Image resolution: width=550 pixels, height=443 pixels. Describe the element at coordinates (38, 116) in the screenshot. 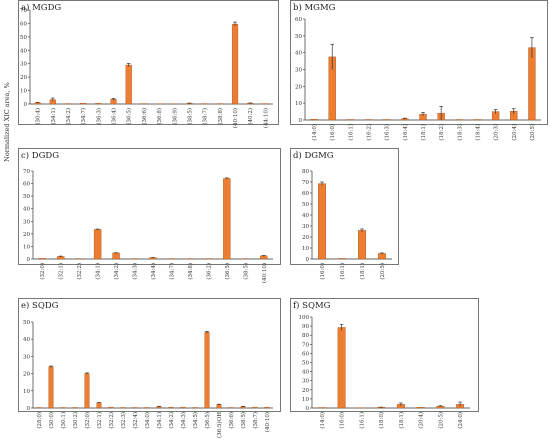

I see `x-tick-label: (30:4)` at that location.